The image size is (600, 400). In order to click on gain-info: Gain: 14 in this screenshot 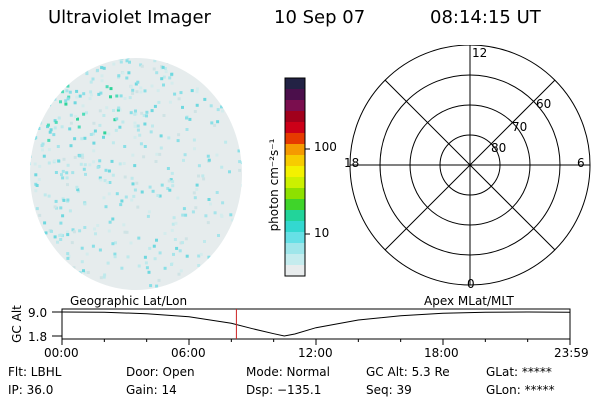, I will do `click(151, 390)`.